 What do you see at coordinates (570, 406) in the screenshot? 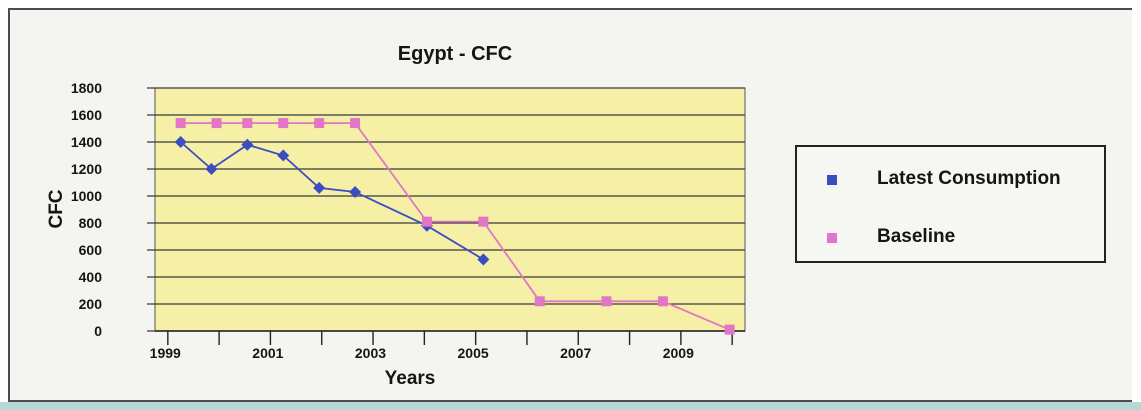
I see `bottom-edge-strip` at bounding box center [570, 406].